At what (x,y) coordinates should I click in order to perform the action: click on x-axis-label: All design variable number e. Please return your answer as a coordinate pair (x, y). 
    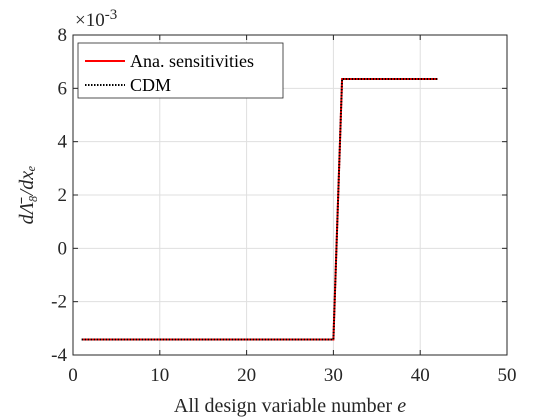
    Looking at the image, I should click on (290, 406).